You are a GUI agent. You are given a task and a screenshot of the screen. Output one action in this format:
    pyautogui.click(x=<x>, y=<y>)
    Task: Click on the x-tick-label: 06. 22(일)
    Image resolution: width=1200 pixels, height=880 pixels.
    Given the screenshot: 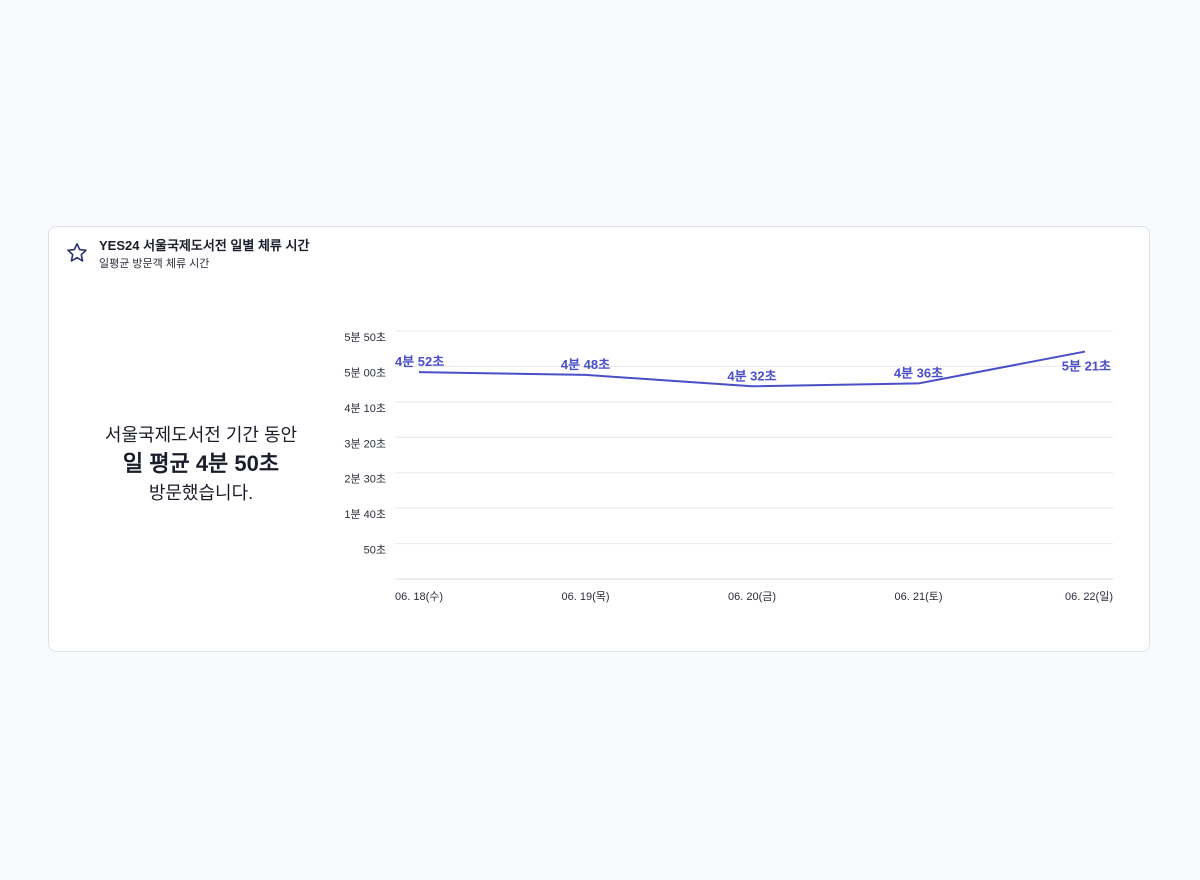 What is the action you would take?
    pyautogui.click(x=1089, y=596)
    